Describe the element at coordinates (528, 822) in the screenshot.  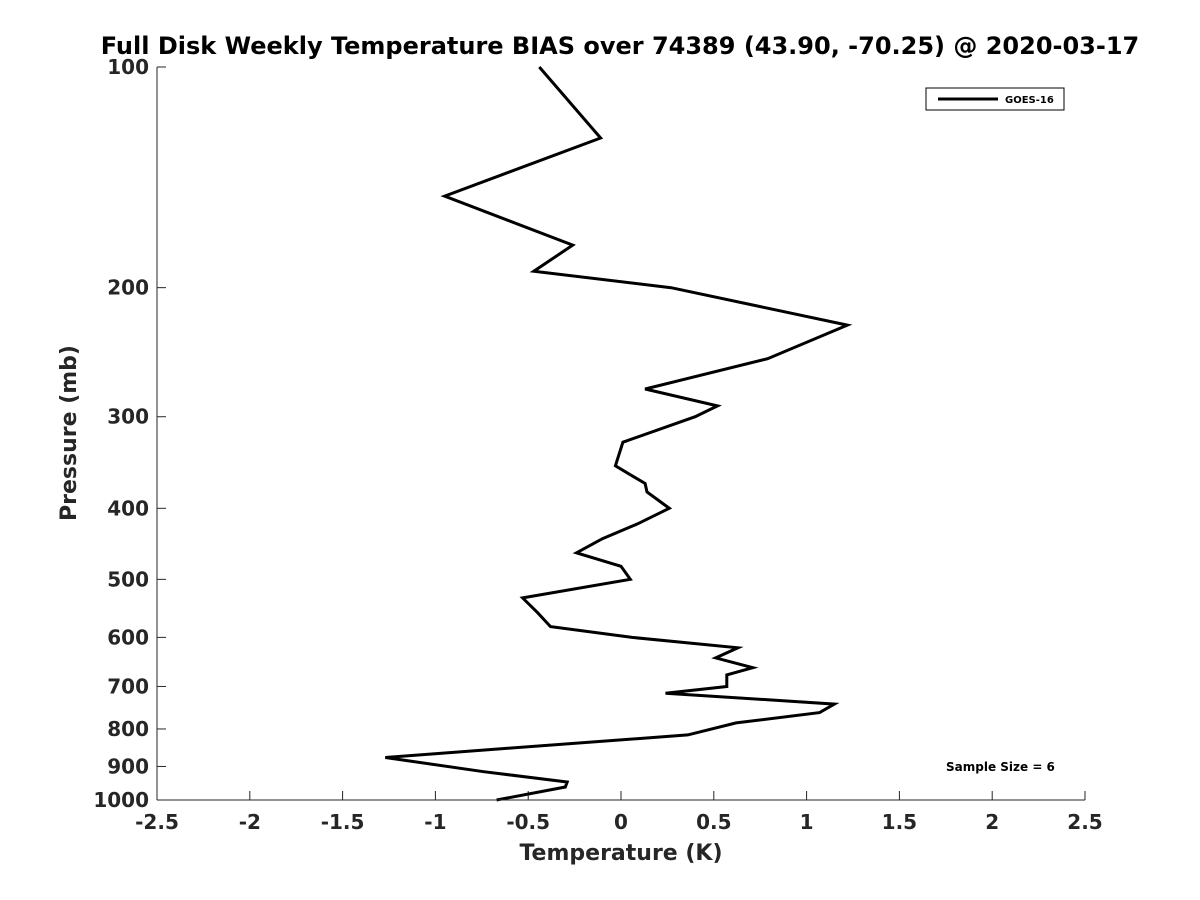
I see `x-tick-label: -0.5` at that location.